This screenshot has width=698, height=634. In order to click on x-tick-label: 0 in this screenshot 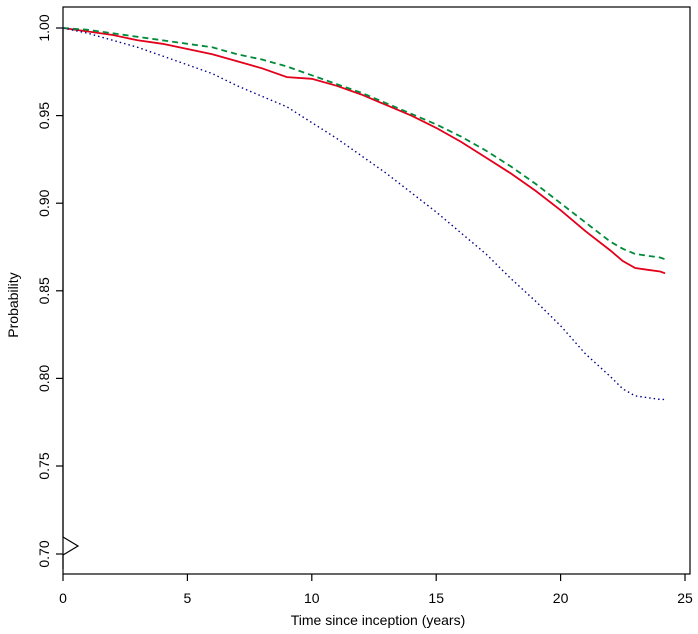, I will do `click(63, 598)`.